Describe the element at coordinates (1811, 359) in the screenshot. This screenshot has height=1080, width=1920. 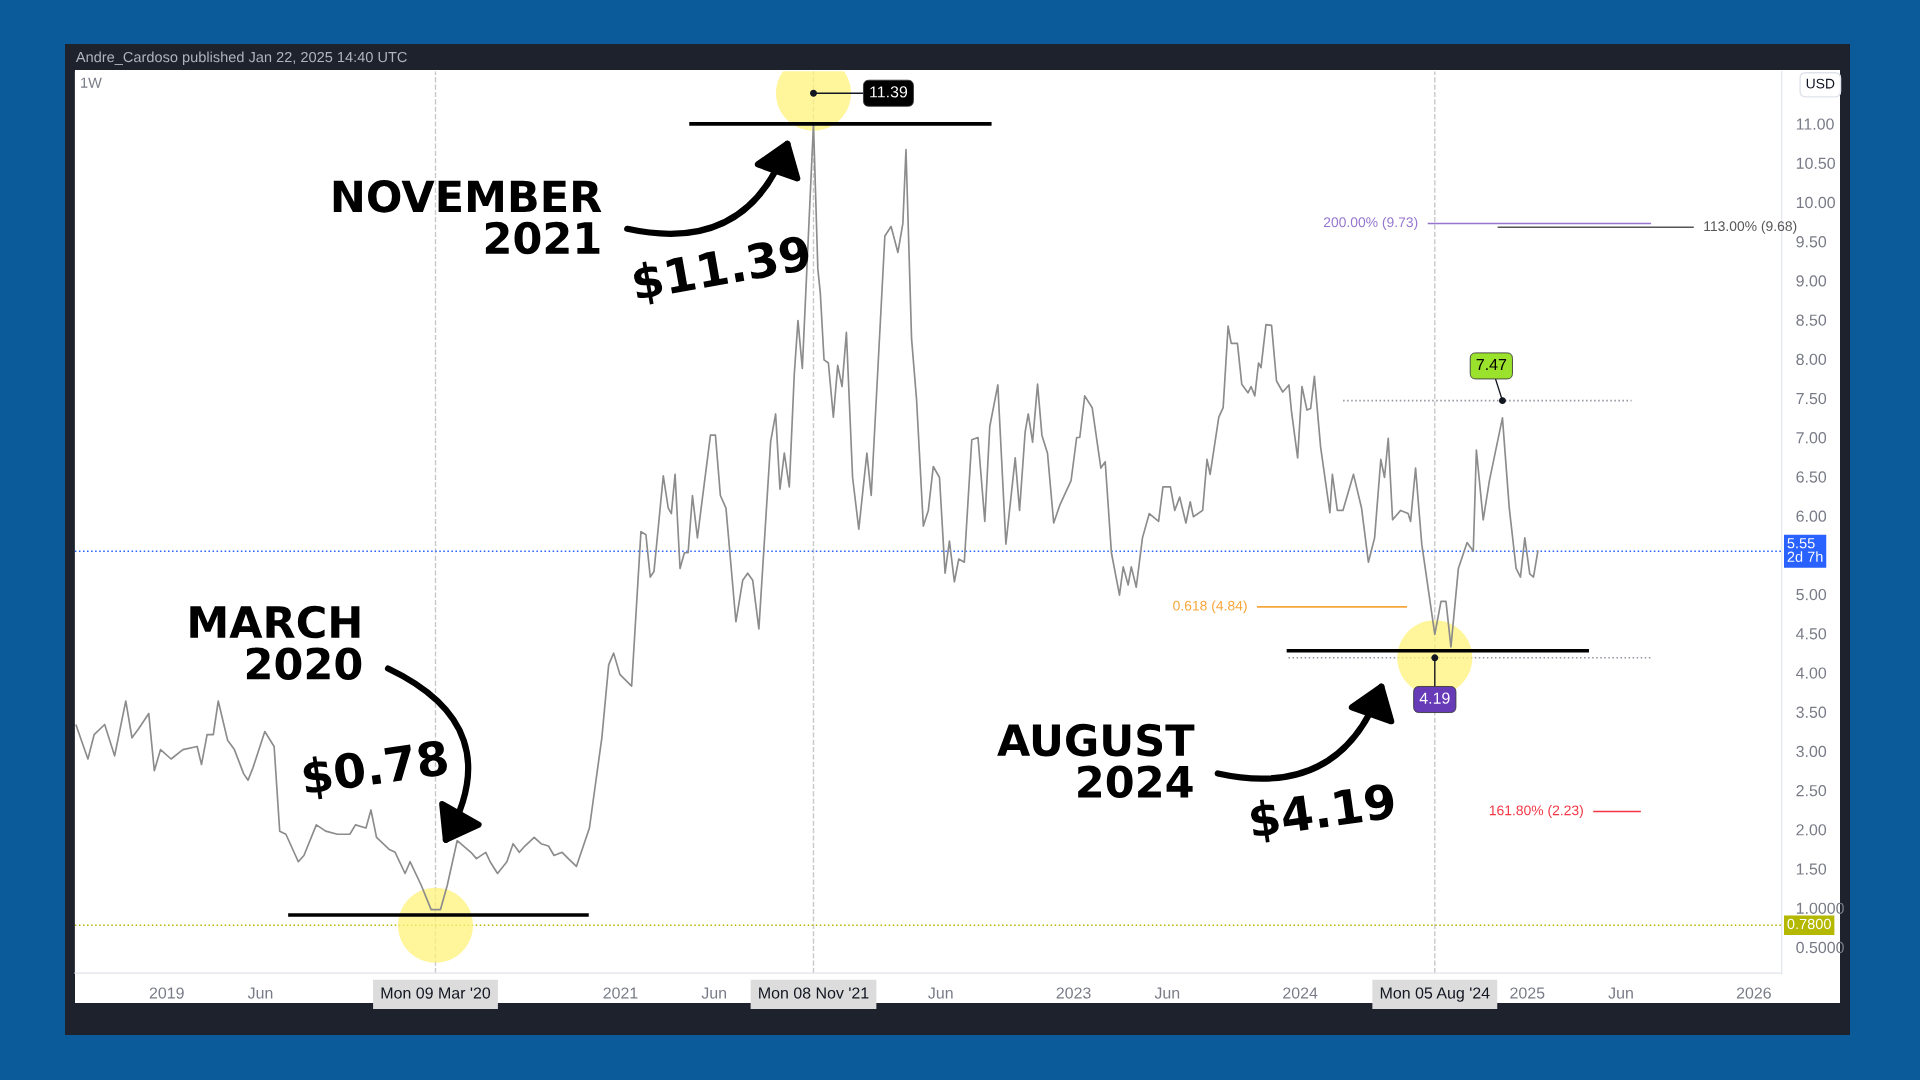
I see `y-tick-label: 8.00` at that location.